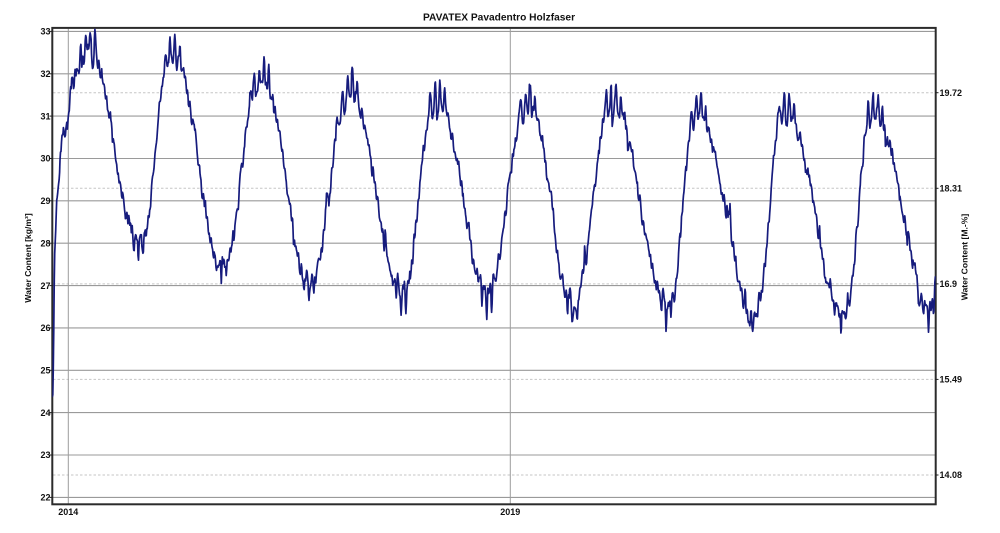 The width and height of the screenshot is (1000, 533). Describe the element at coordinates (951, 475) in the screenshot. I see `svg-text: 14.08` at that location.